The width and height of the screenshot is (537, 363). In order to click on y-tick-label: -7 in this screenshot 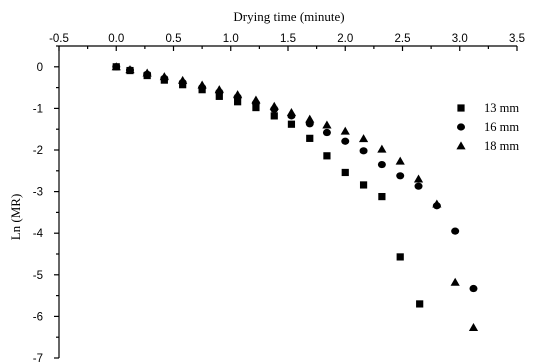, I will do `click(38, 358)`.